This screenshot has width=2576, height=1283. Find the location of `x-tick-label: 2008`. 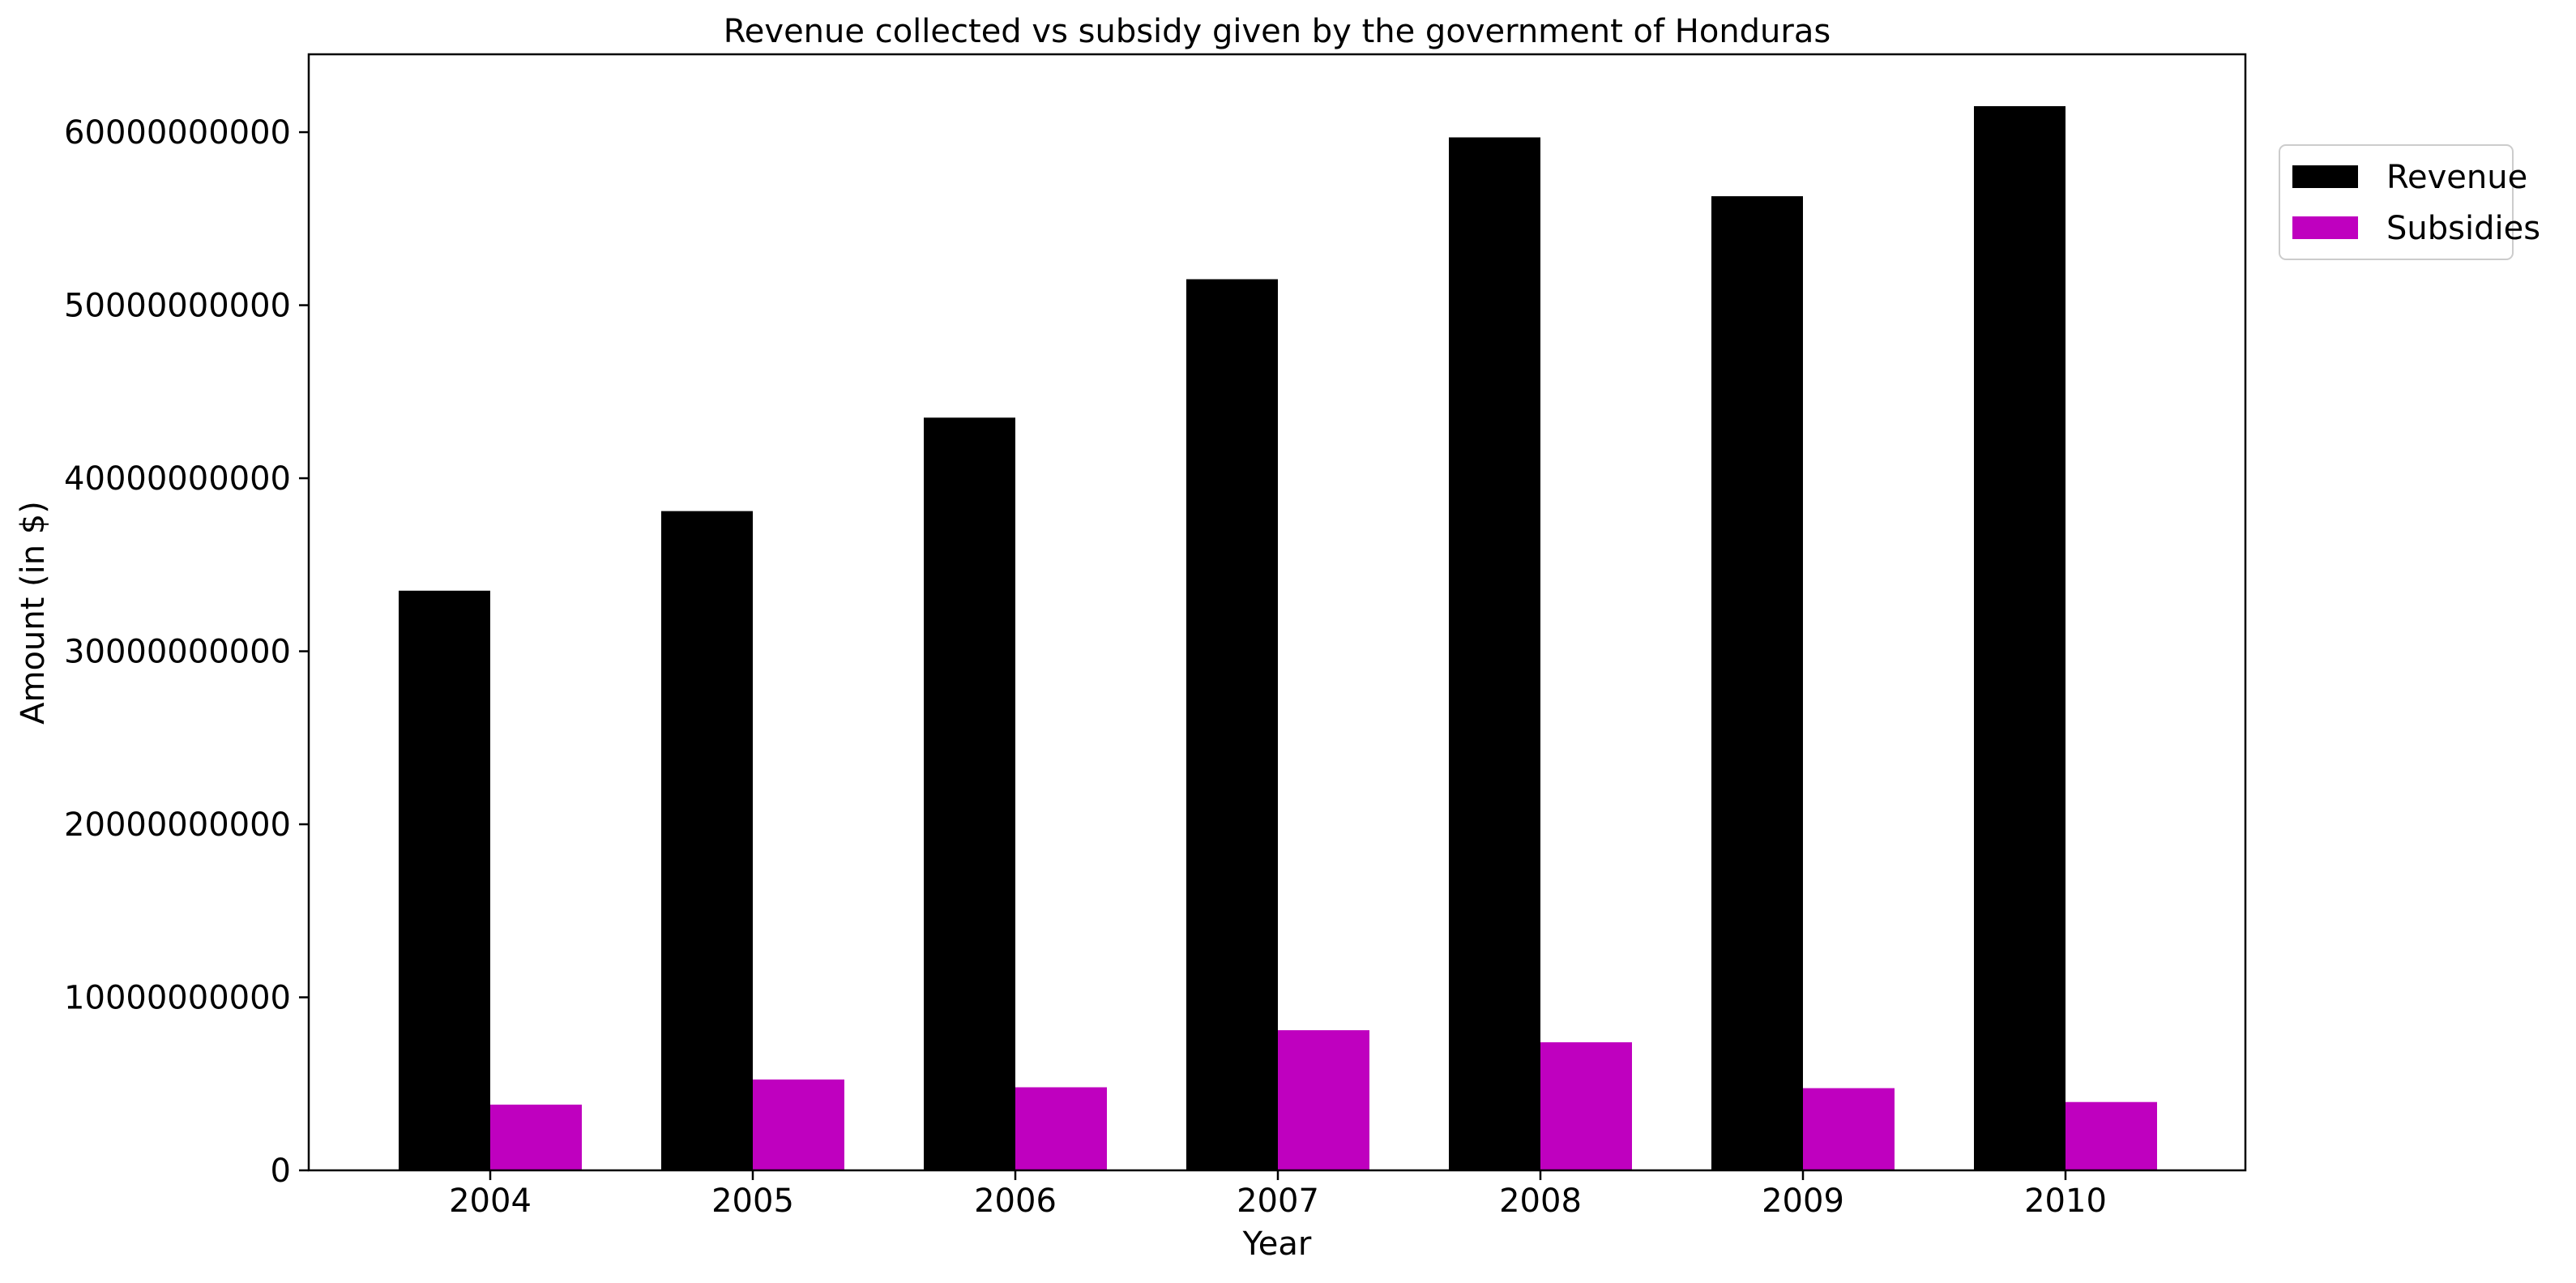

x-tick-label: 2008 is located at coordinates (1540, 1201).